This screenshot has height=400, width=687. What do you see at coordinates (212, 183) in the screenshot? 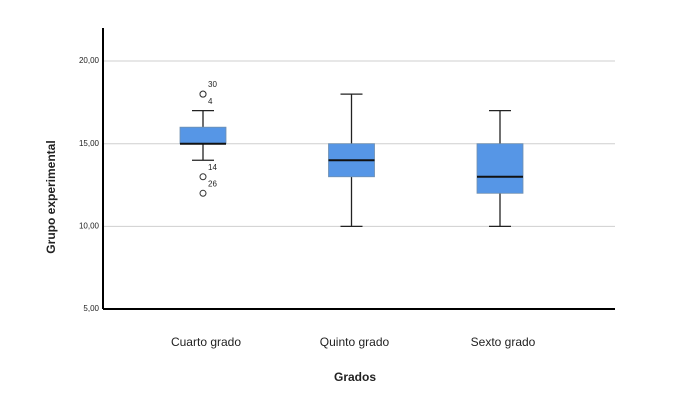
I see `outlier-label: 26` at bounding box center [212, 183].